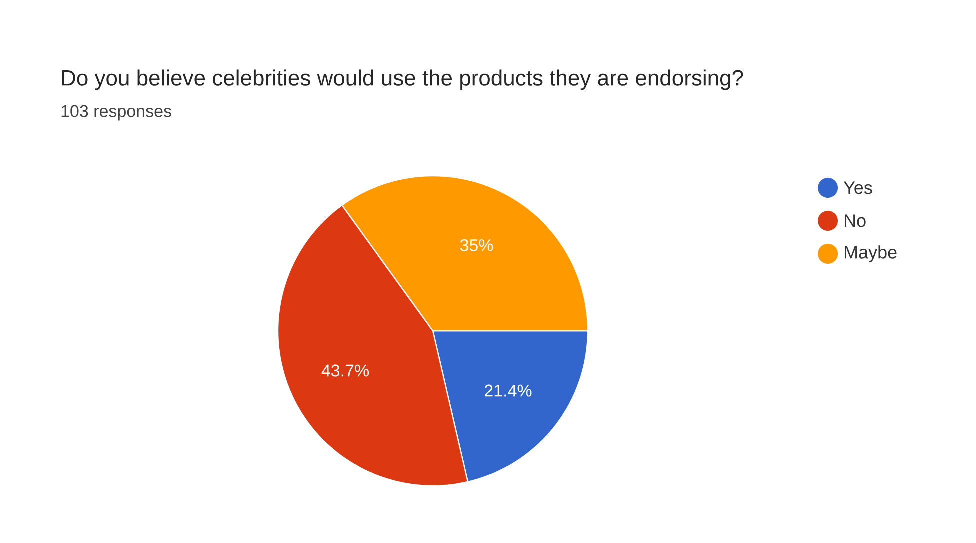 The width and height of the screenshot is (976, 543). I want to click on chart-title: Do you believe celebrities would use the products they are endorsing?, so click(403, 80).